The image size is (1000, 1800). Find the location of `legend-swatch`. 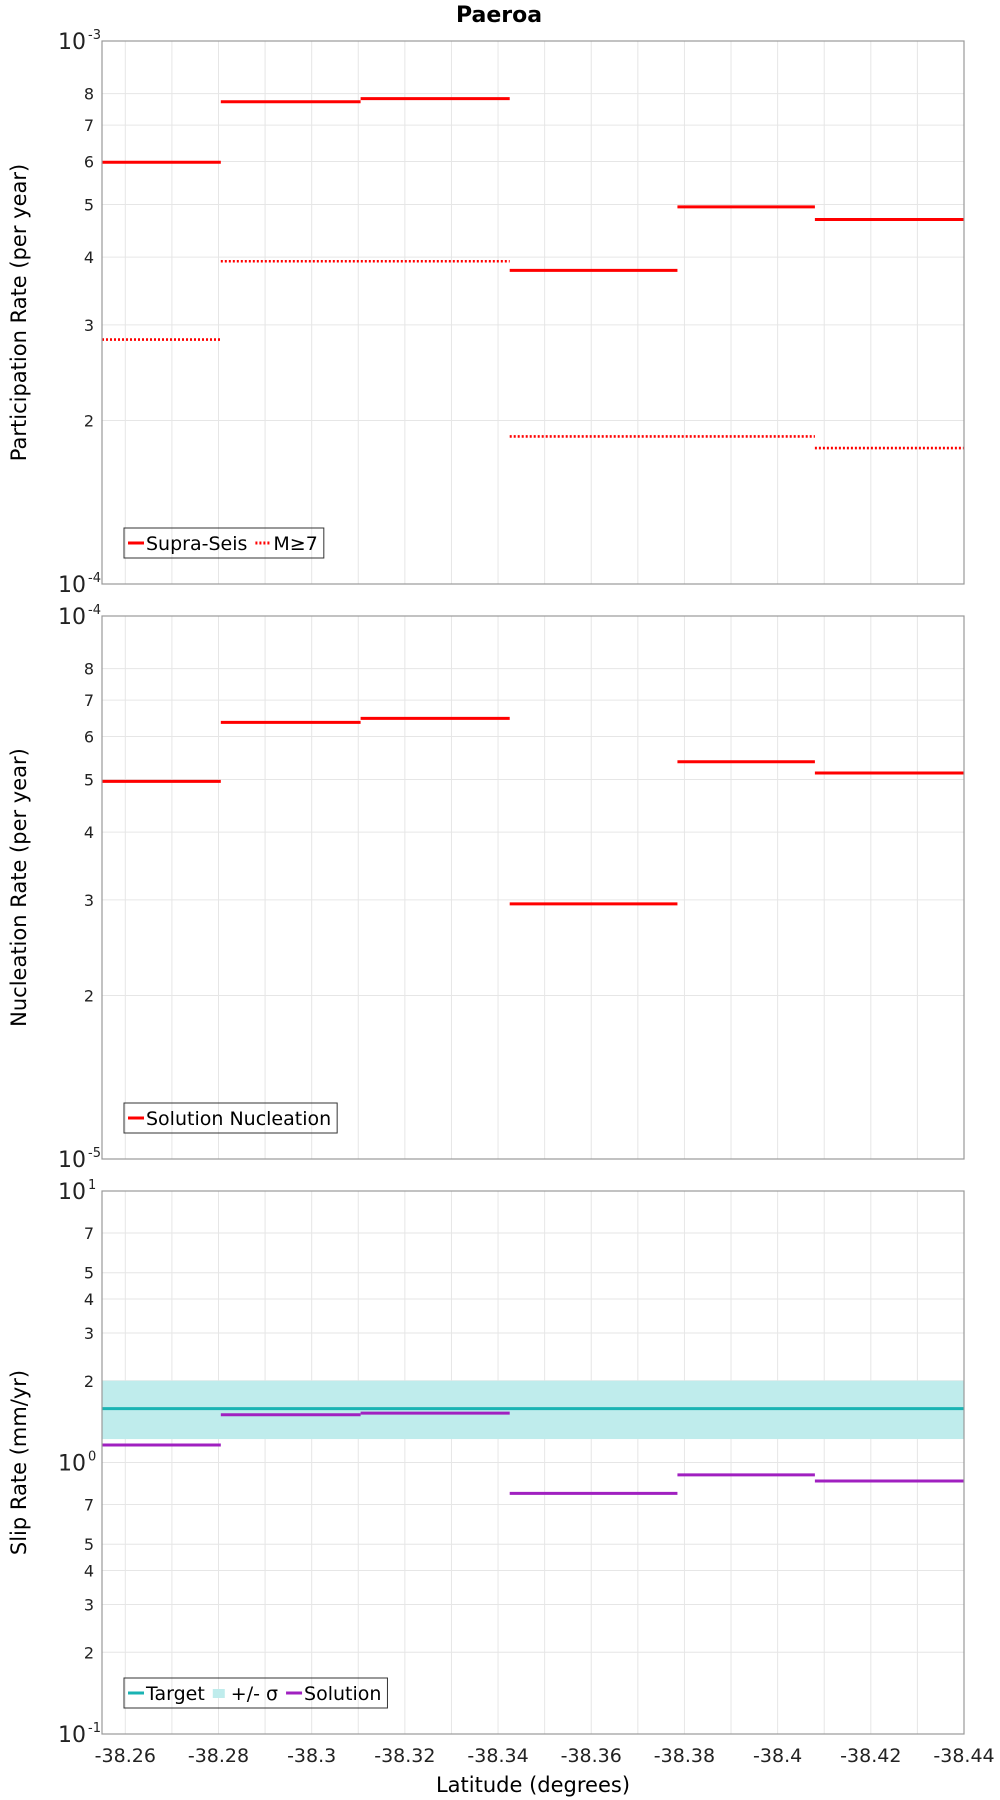

legend-swatch is located at coordinates (218, 1693).